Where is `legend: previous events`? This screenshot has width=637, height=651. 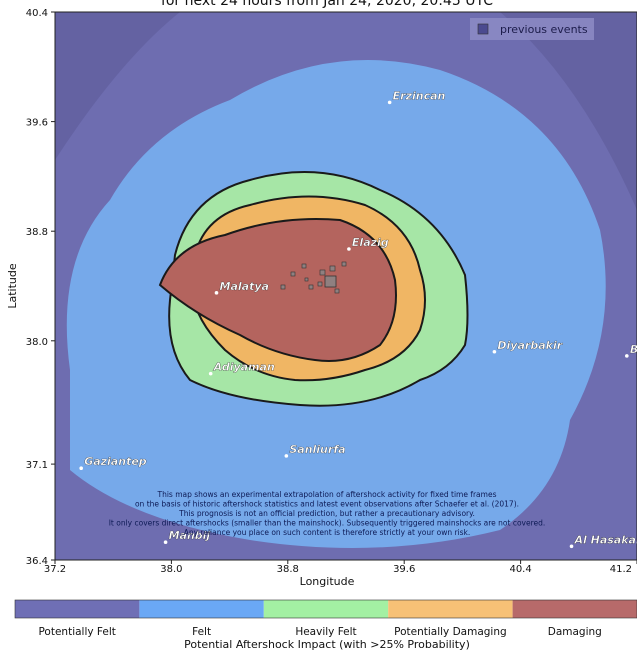
legend: previous events is located at coordinates (532, 29).